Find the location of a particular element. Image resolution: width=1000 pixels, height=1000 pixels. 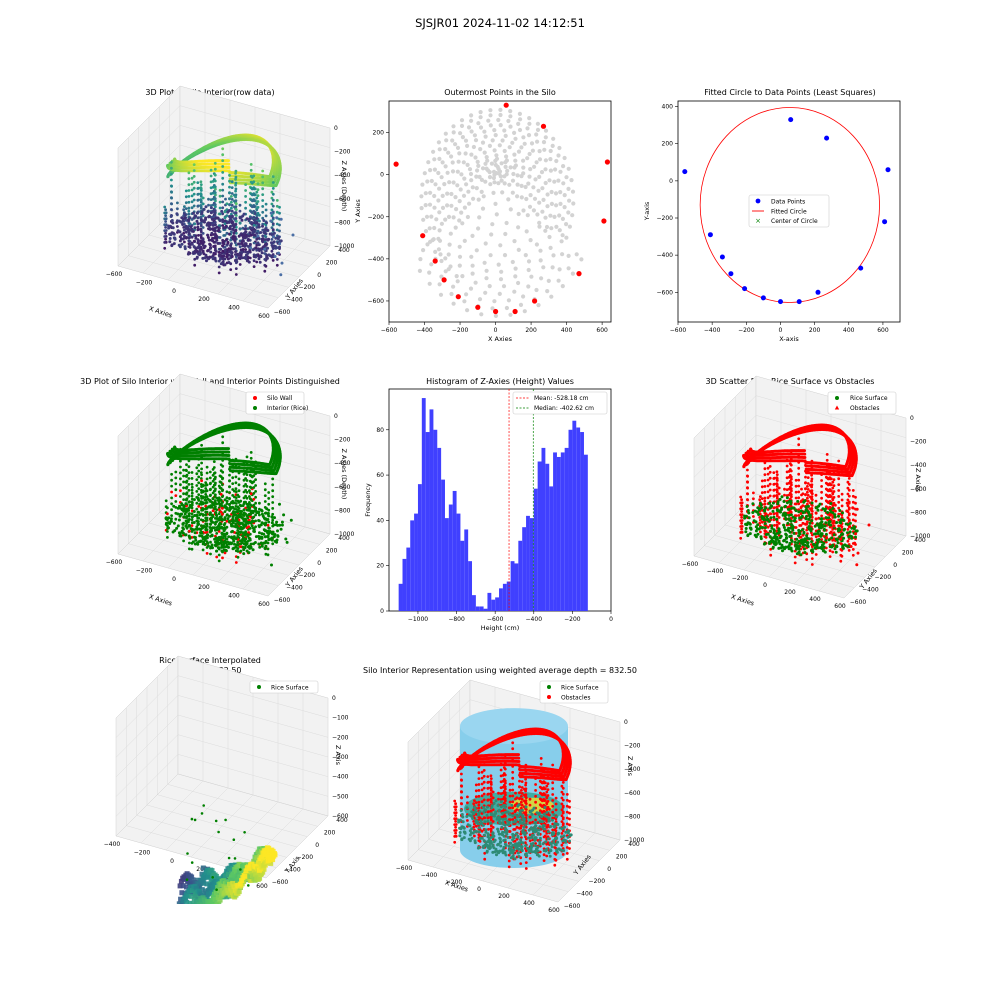

x-tick-label: −200 is located at coordinates (144, 282).